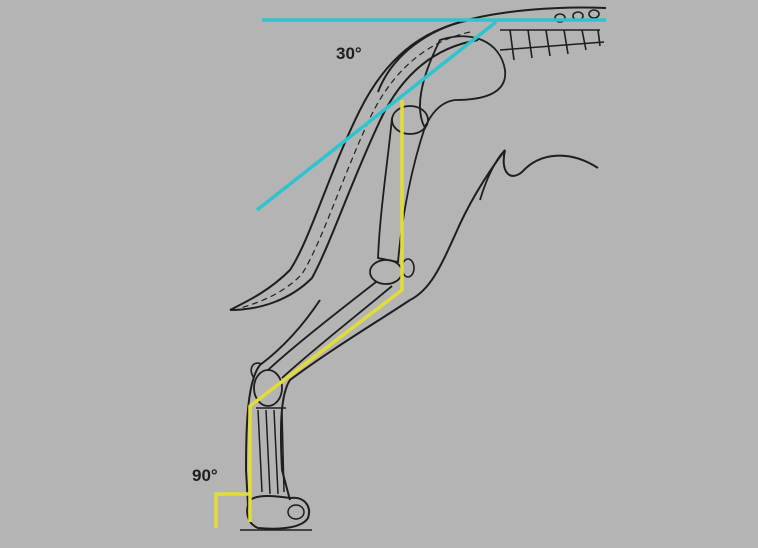 The image size is (758, 548). I want to click on flank-outline, so click(492, 175).